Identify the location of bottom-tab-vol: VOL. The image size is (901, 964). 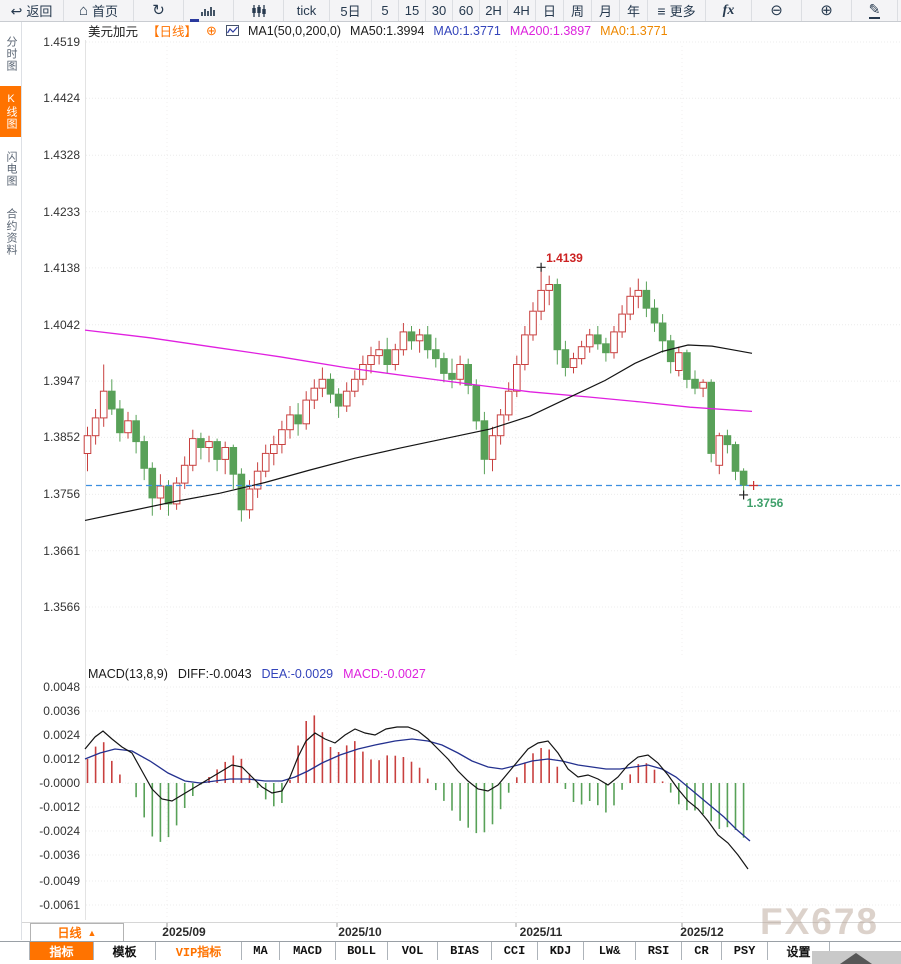
(413, 951).